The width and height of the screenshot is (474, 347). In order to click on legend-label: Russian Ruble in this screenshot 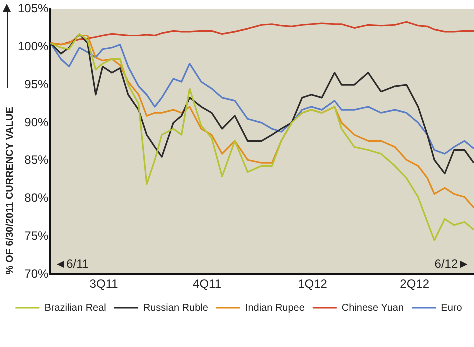, I will do `click(176, 308)`.